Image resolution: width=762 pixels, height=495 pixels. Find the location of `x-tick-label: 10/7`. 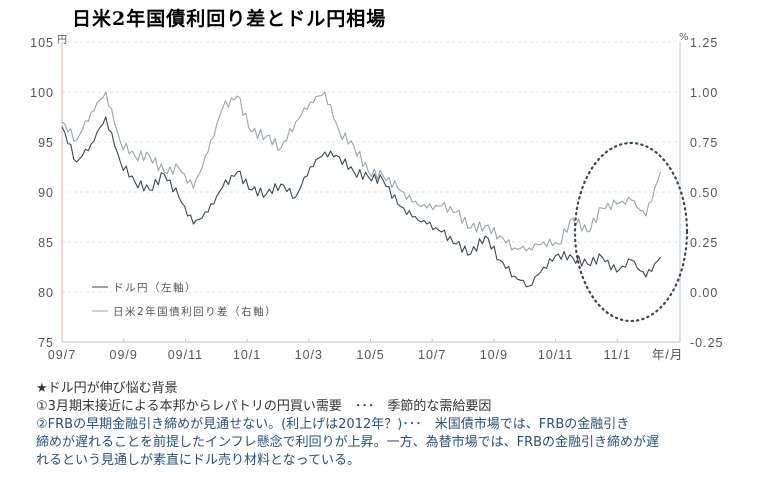

x-tick-label: 10/7 is located at coordinates (432, 355).